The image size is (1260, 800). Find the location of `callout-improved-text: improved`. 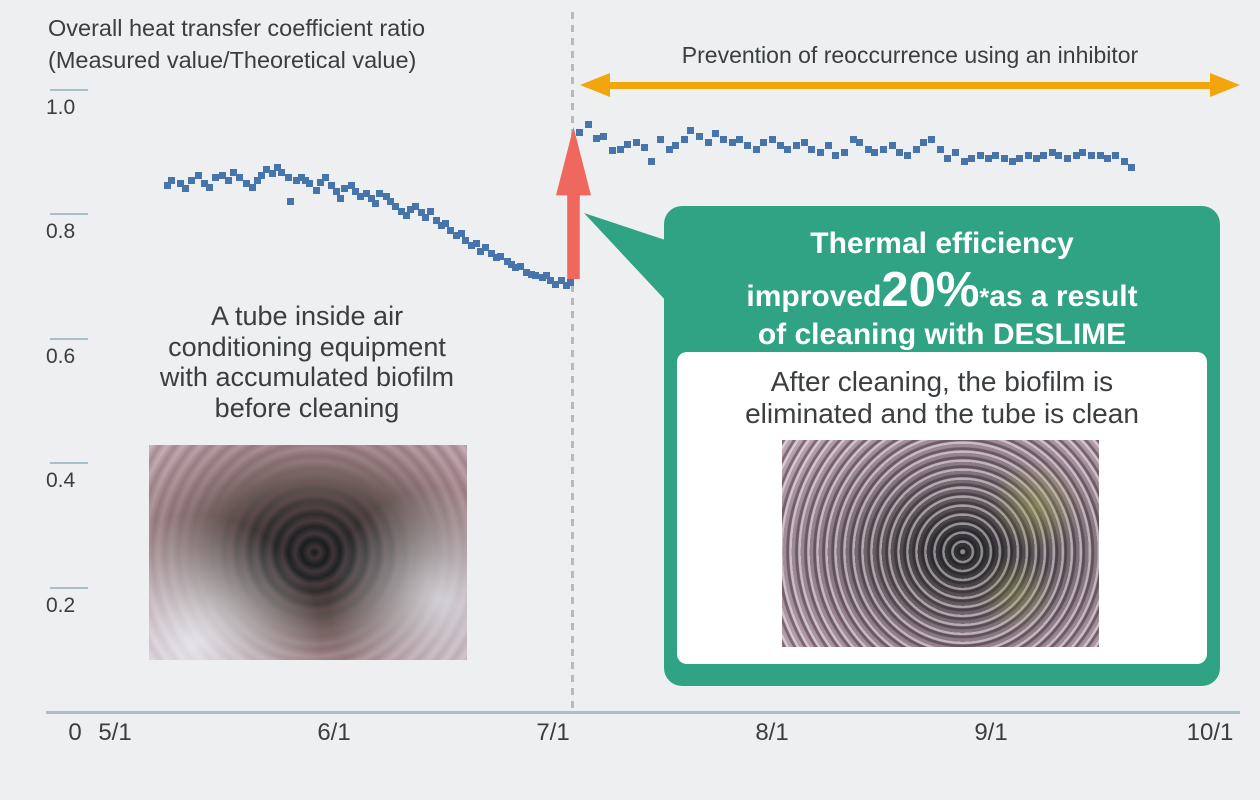

callout-improved-text: improved is located at coordinates (814, 296).